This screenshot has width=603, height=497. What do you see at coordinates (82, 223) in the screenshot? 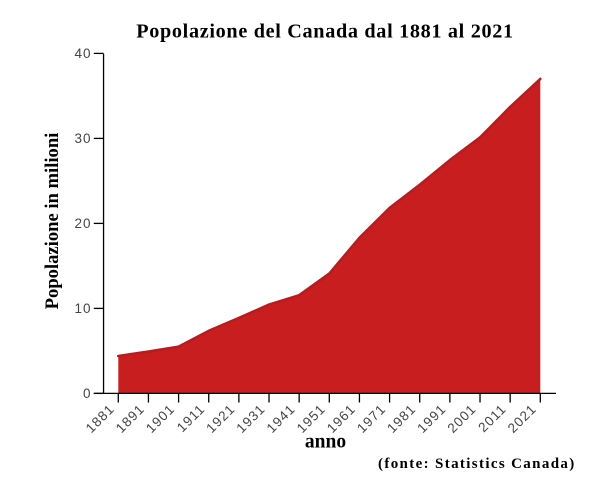
I see `svg-text: 20` at bounding box center [82, 223].